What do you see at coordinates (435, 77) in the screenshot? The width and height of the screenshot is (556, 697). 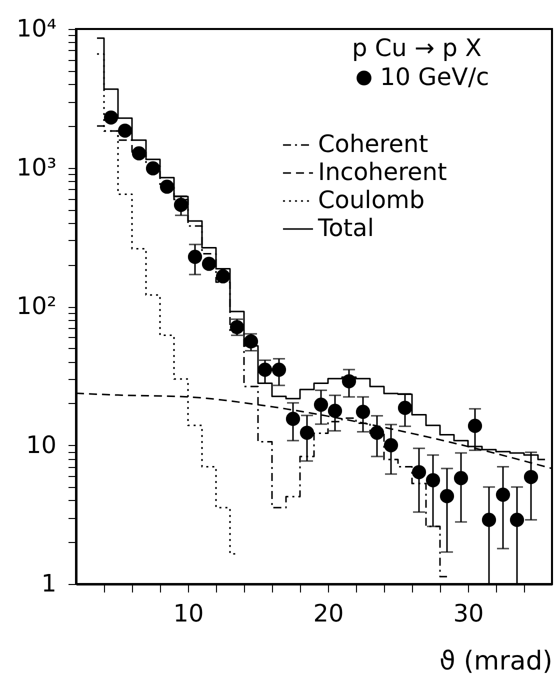 I see `legend-label: 10 GeV/c` at bounding box center [435, 77].